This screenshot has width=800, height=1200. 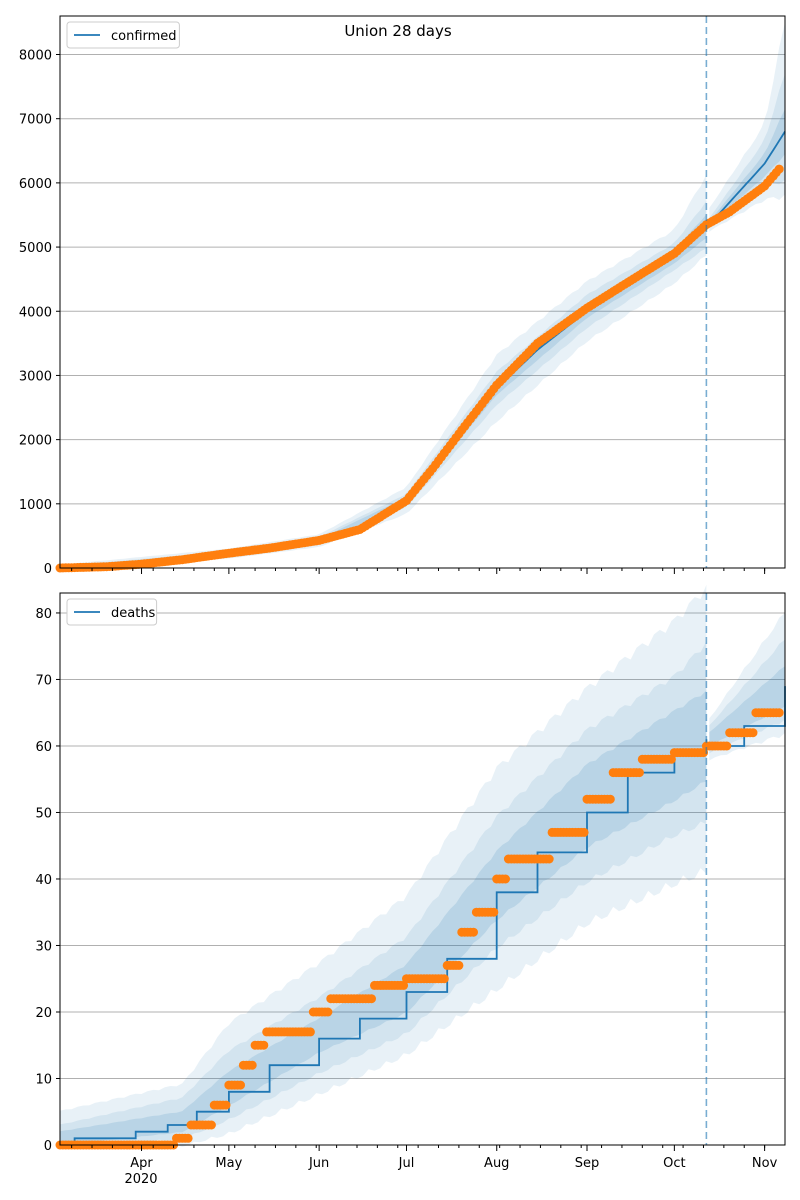 I want to click on chart-title: Union 28 days, so click(x=398, y=31).